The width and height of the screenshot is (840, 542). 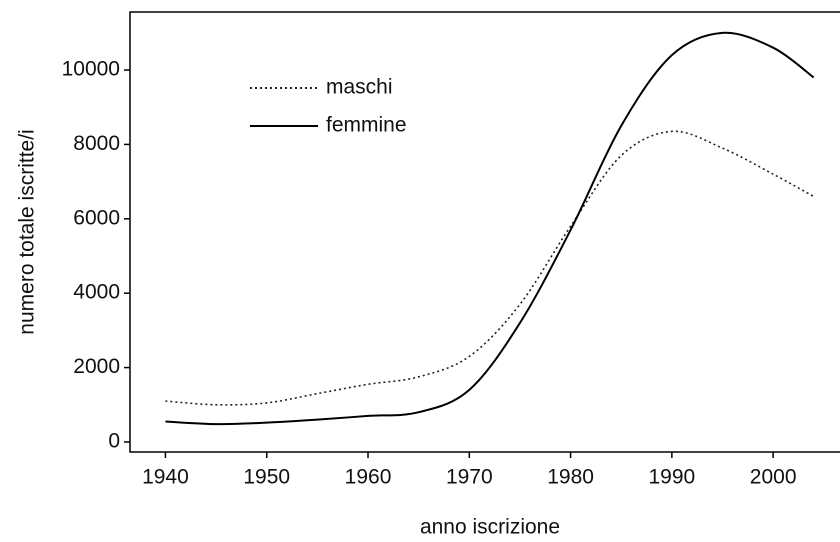 I want to click on y-tick-label: 8000, so click(x=96, y=143).